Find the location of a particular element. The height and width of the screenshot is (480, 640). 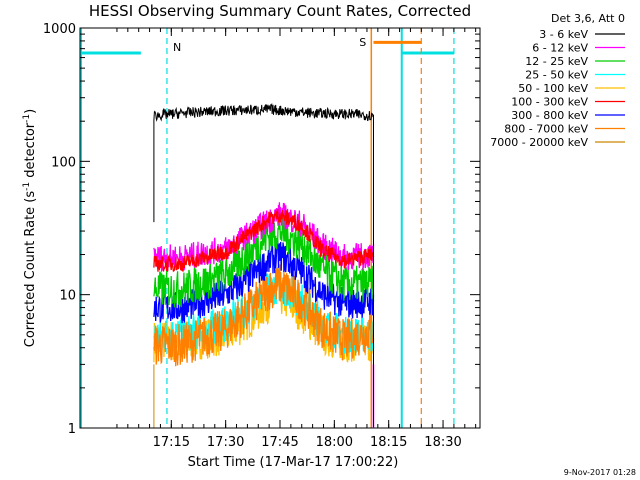

night-label-n: N is located at coordinates (177, 47).